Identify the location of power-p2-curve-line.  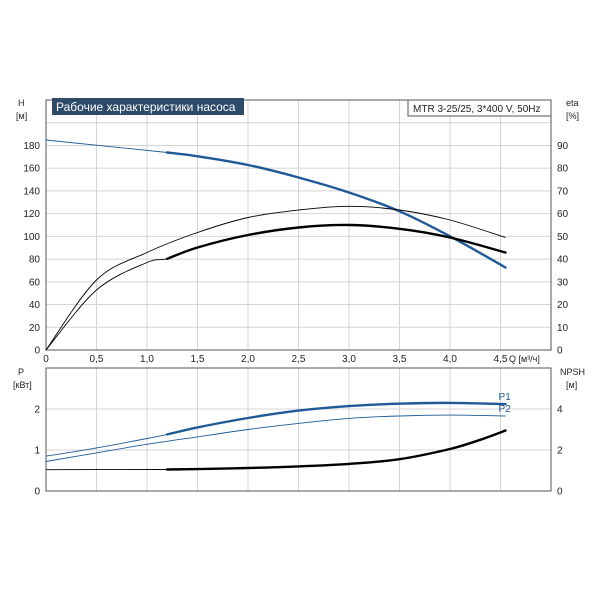
(275, 438).